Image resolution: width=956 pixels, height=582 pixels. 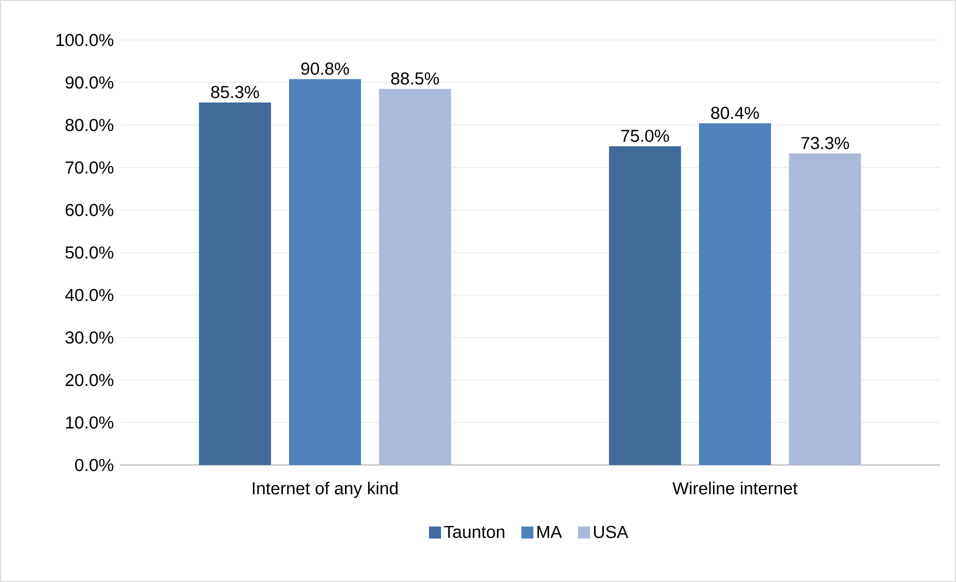 What do you see at coordinates (415, 78) in the screenshot?
I see `data-label: 88.5%` at bounding box center [415, 78].